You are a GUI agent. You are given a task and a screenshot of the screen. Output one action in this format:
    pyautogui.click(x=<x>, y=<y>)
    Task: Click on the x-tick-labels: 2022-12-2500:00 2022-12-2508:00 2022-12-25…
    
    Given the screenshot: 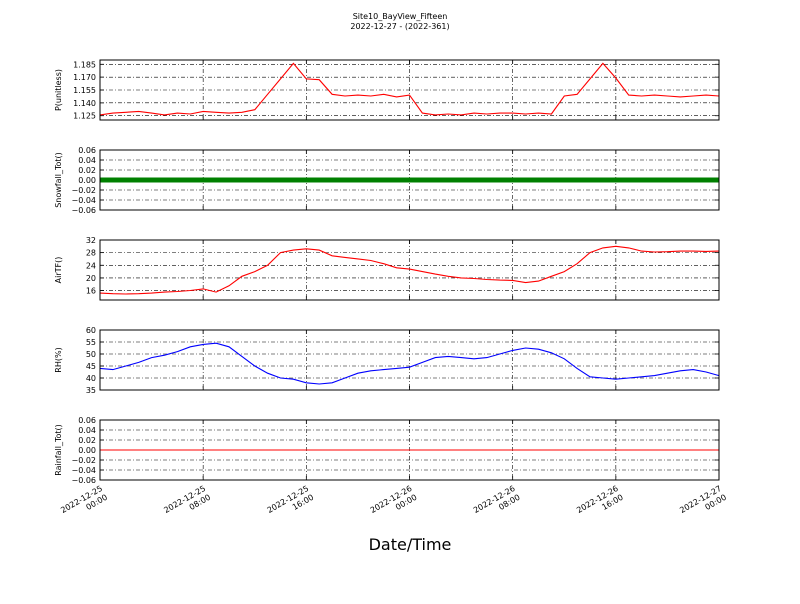 What is the action you would take?
    pyautogui.click(x=393, y=504)
    